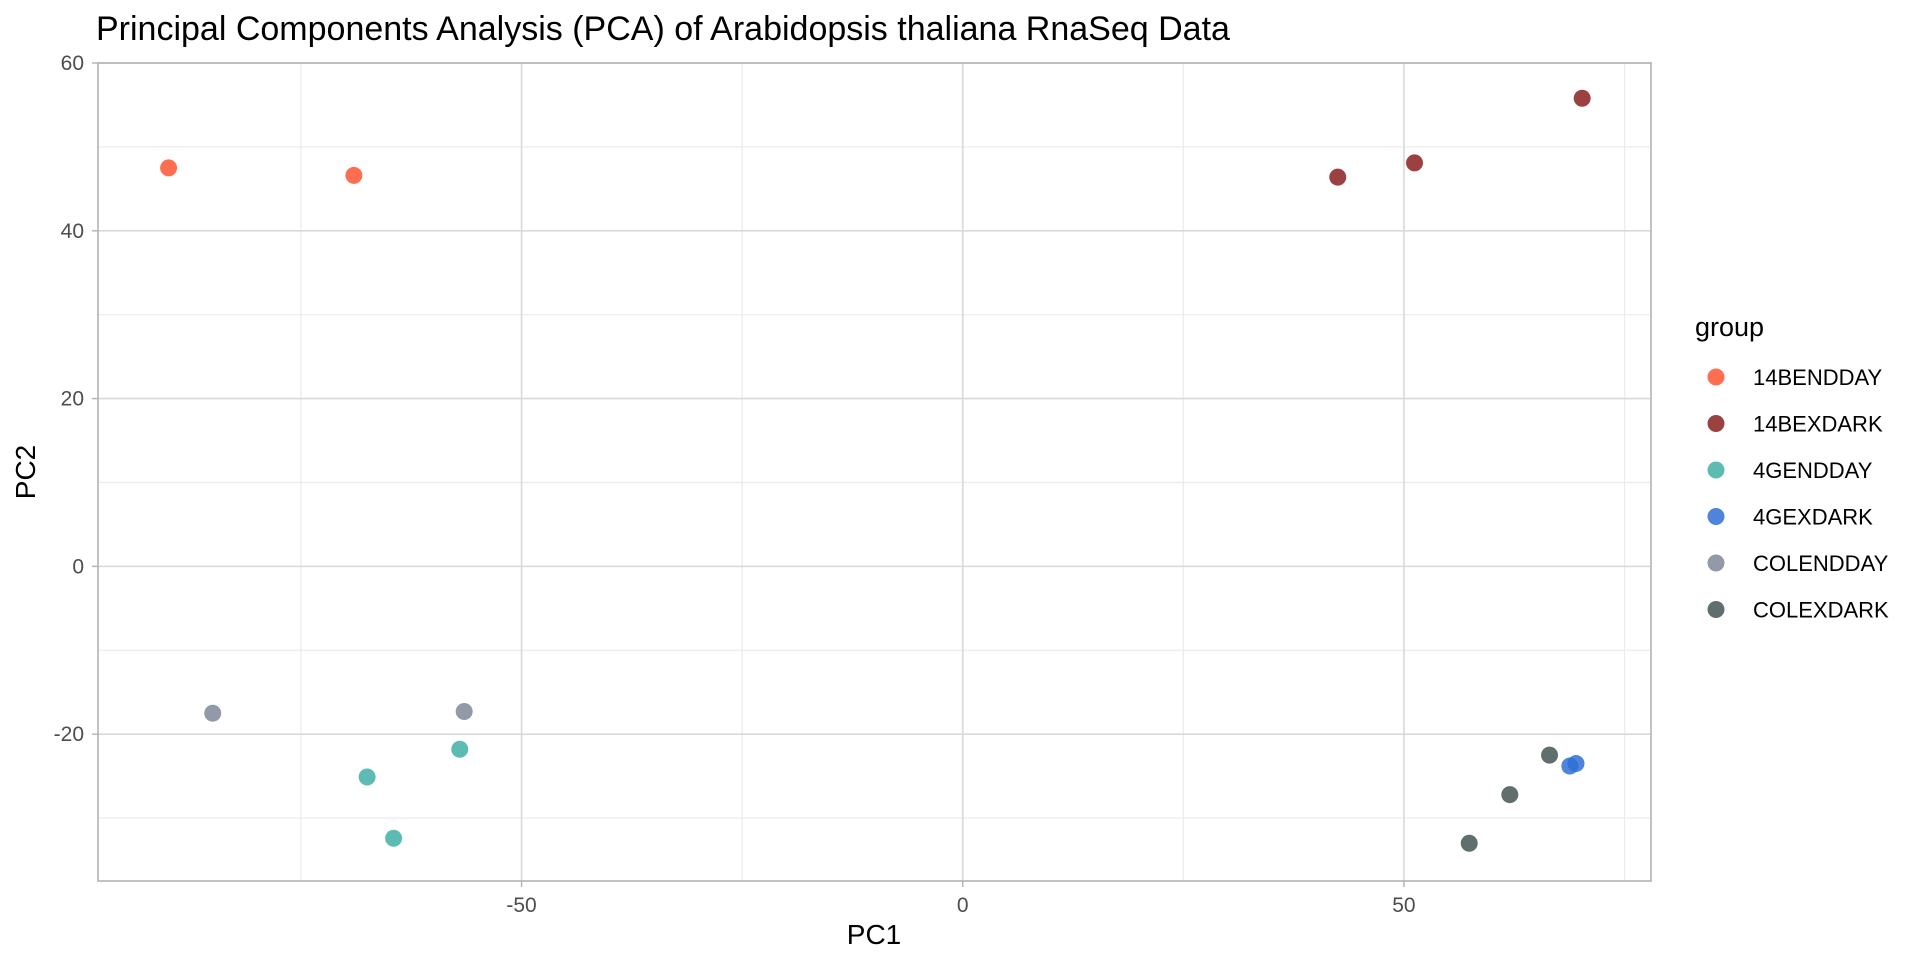 This screenshot has width=1920, height=960. What do you see at coordinates (521, 905) in the screenshot?
I see `x-tick-label-0: -50` at bounding box center [521, 905].